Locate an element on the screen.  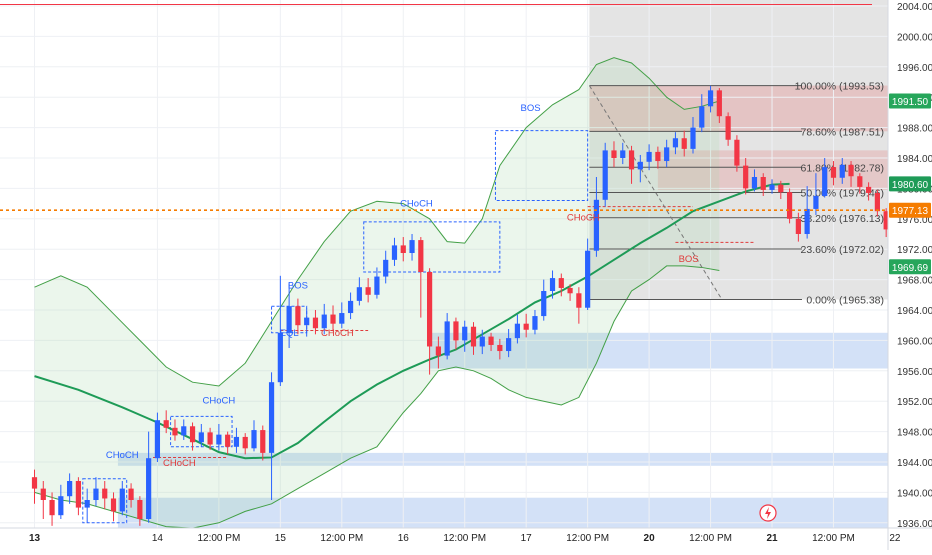
y-tick-label: 1940.00 is located at coordinates (914, 493).